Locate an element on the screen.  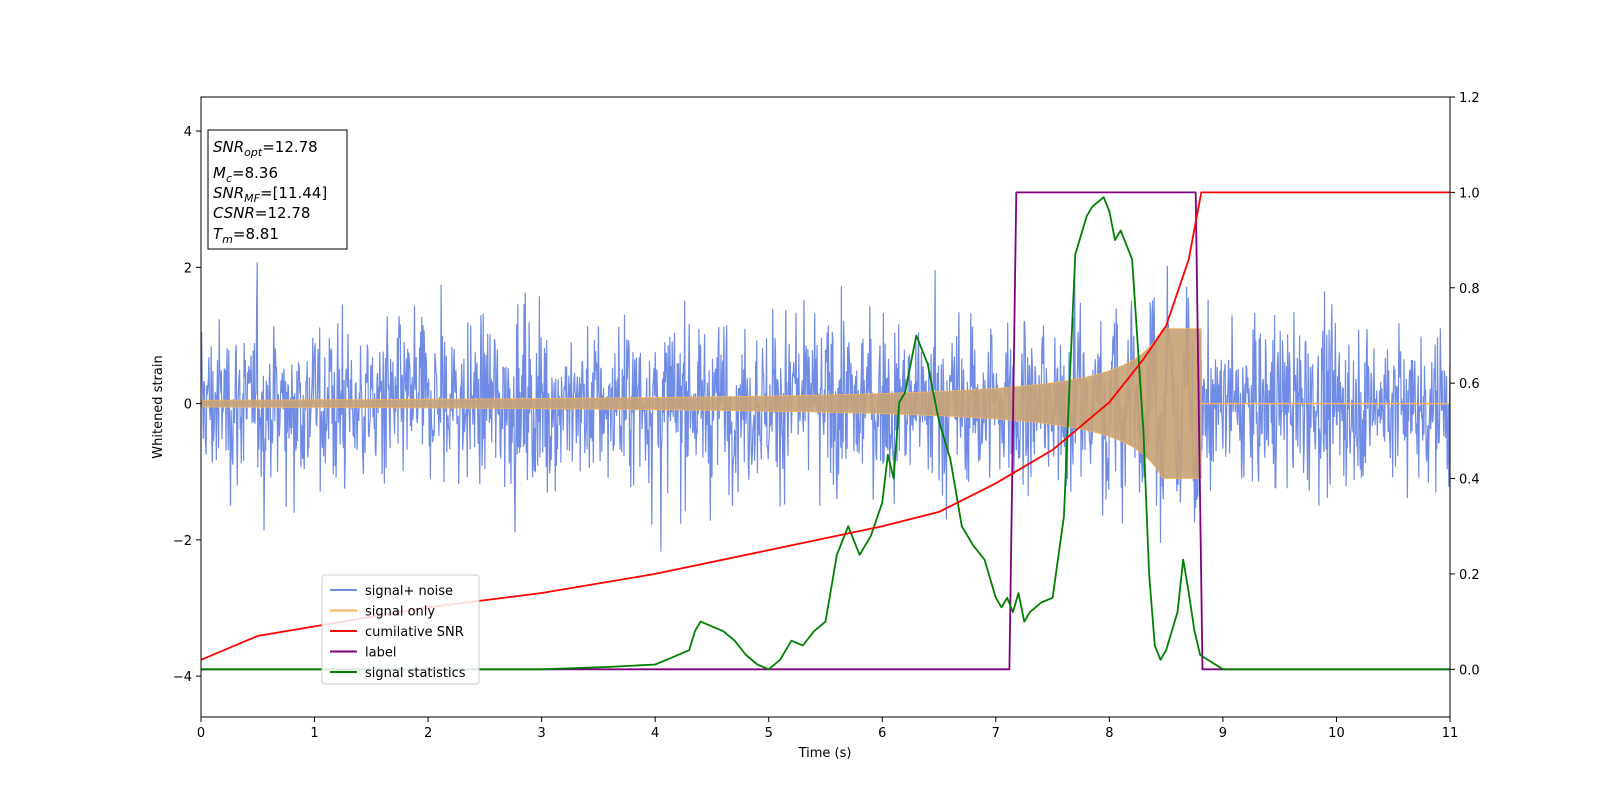
y-right-tick-label: 1.2 is located at coordinates (1469, 98).